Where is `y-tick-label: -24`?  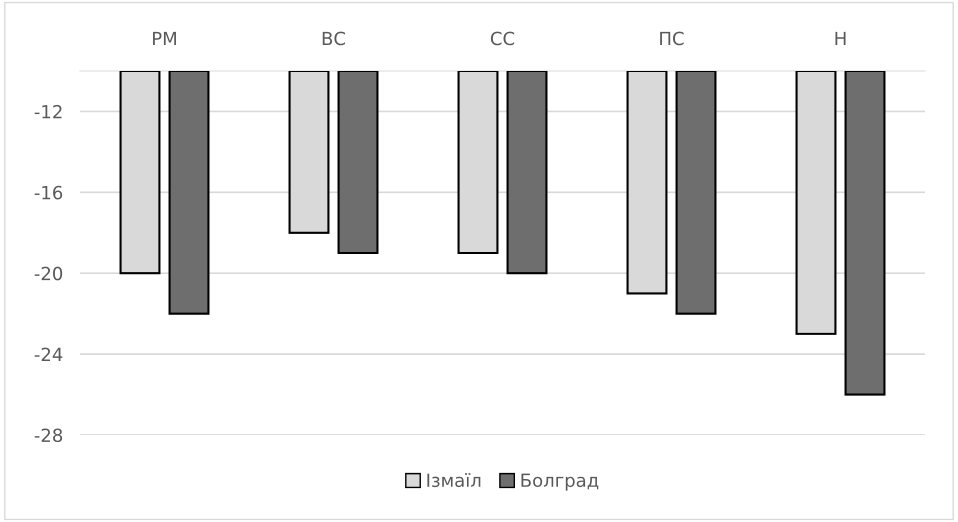 y-tick-label: -24 is located at coordinates (48, 354).